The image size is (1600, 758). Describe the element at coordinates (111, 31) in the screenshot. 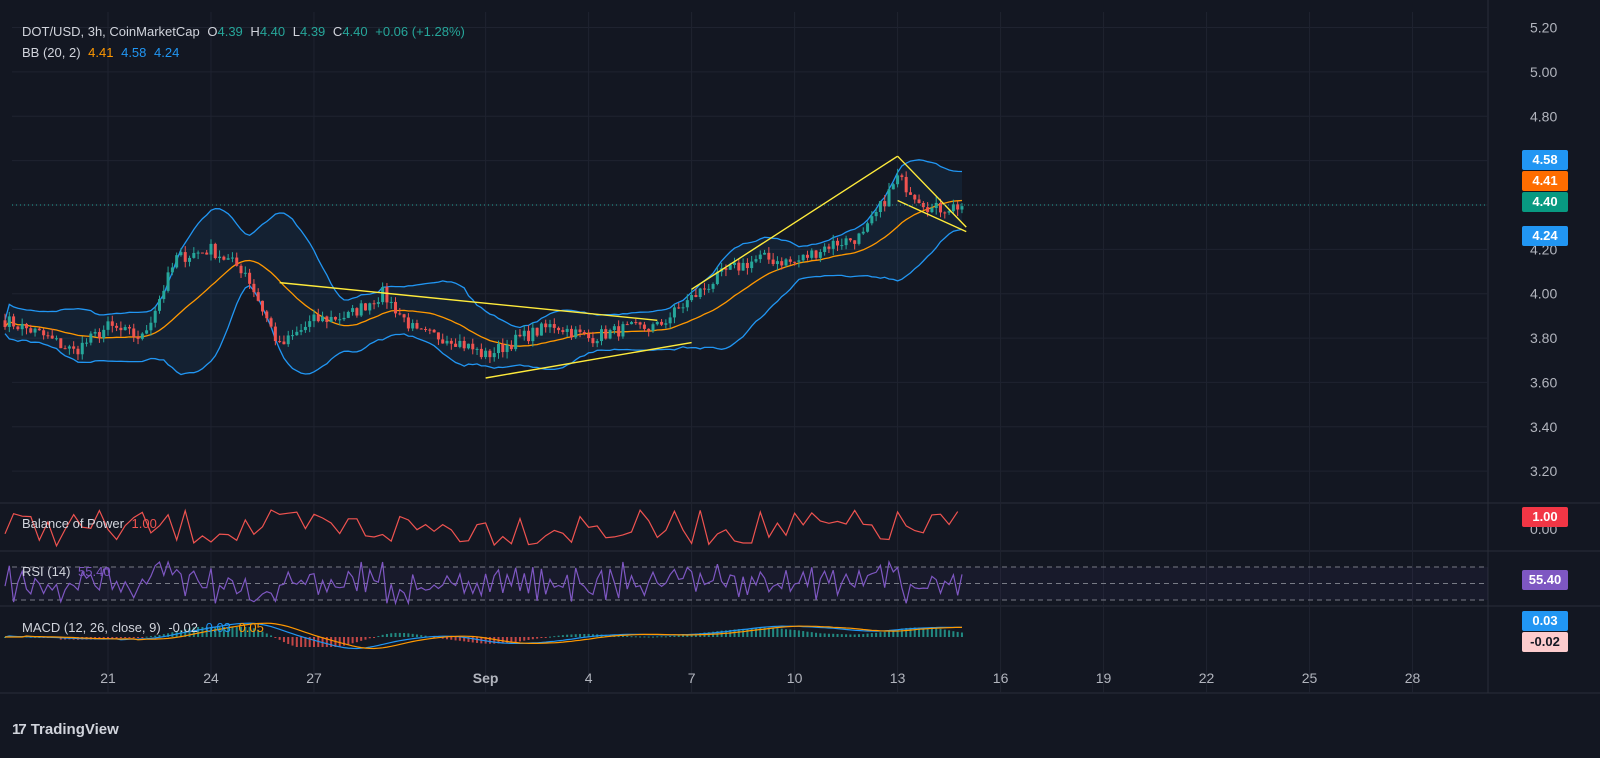

I see `symbol-title: DOT/USD, 3h, CoinMarketCap` at that location.